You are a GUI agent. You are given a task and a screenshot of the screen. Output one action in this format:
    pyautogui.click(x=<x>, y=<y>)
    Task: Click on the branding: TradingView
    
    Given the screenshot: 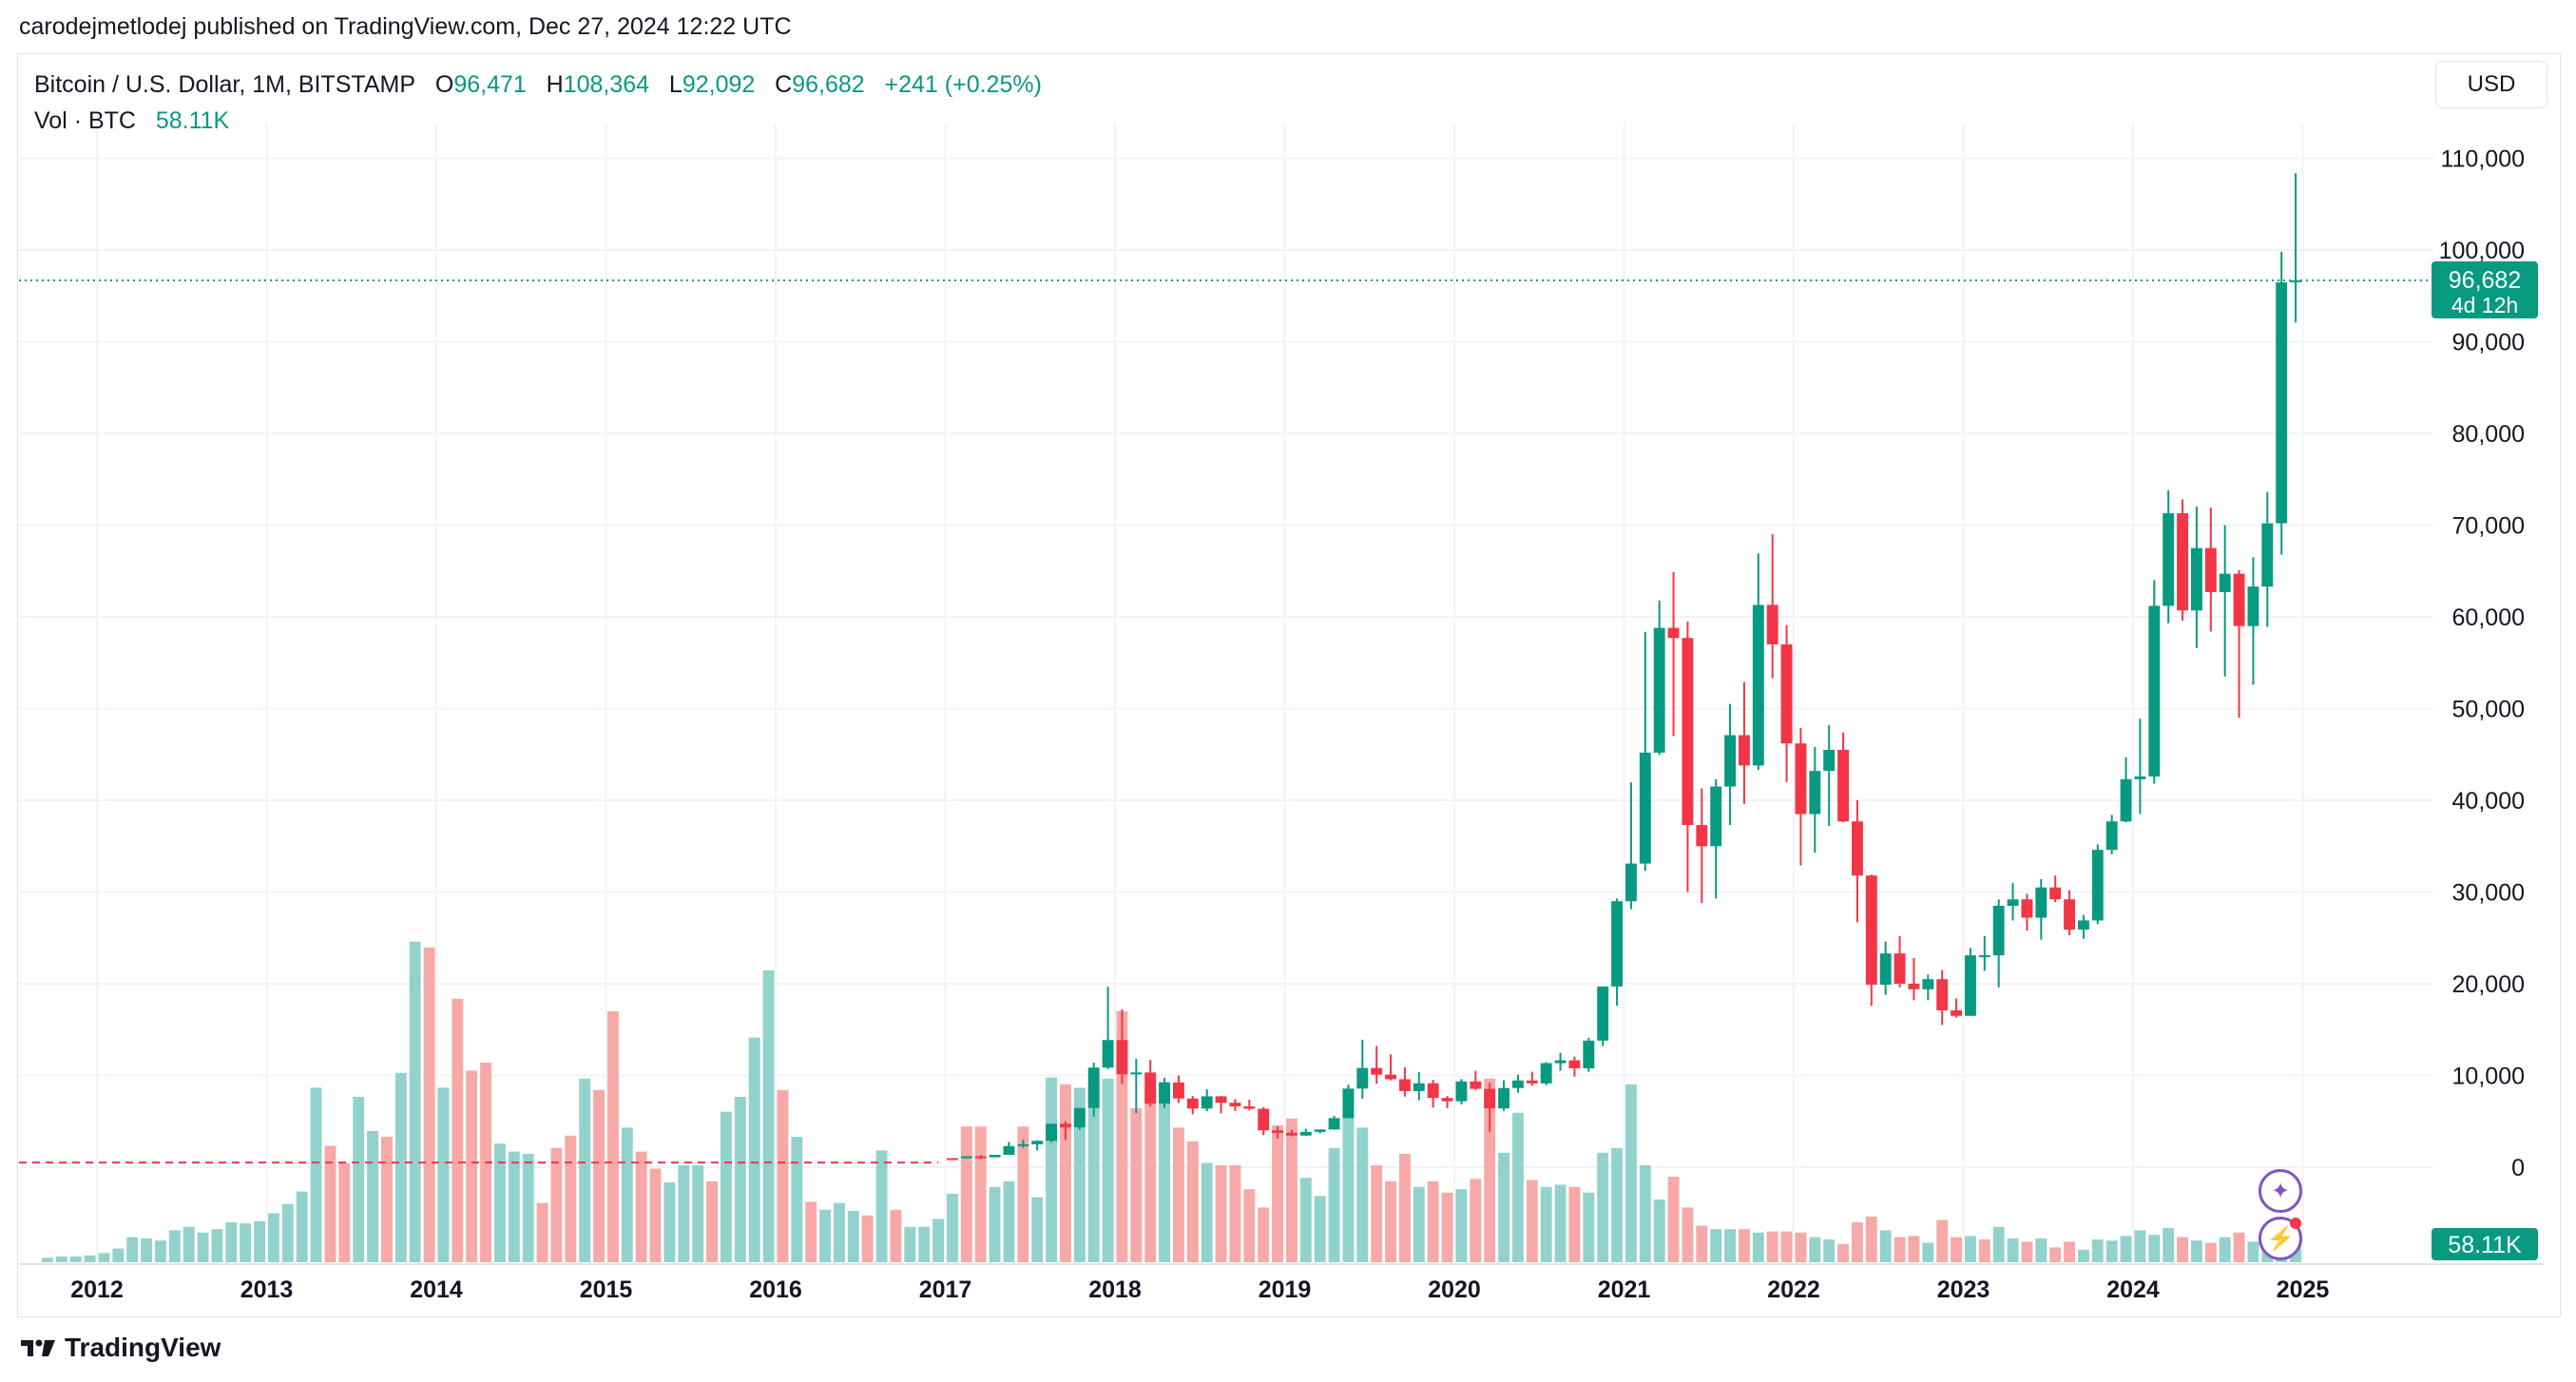 What is the action you would take?
    pyautogui.click(x=120, y=1348)
    